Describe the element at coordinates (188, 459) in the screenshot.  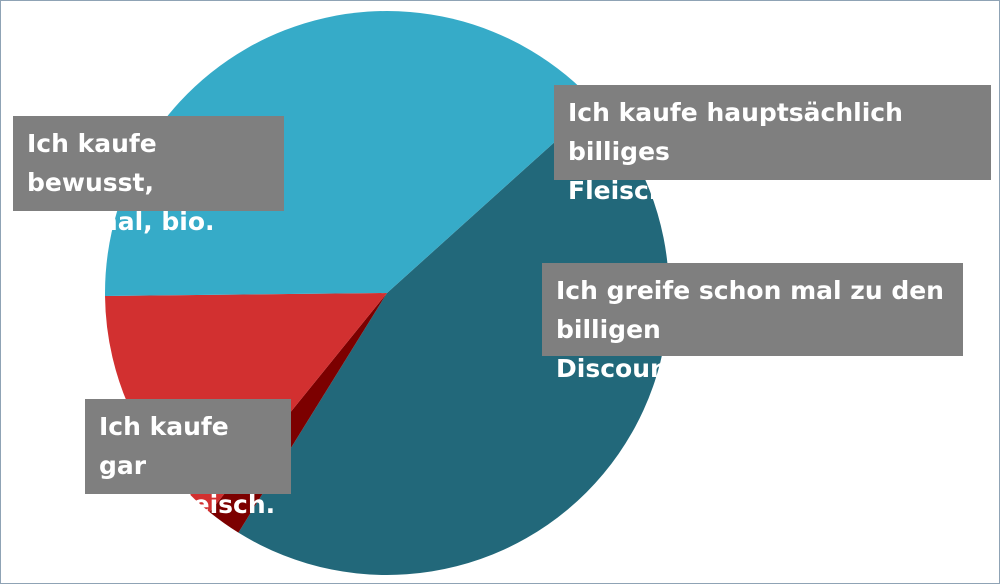
I see `slice-label-no-meat: Ich kaufe gar kein Fleisch.` at that location.